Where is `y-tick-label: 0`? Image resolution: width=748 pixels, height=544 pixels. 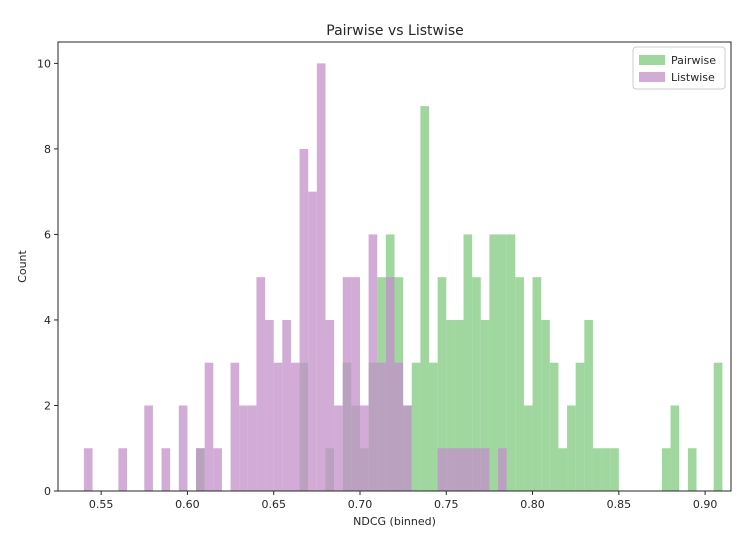 y-tick-label: 0 is located at coordinates (47, 491).